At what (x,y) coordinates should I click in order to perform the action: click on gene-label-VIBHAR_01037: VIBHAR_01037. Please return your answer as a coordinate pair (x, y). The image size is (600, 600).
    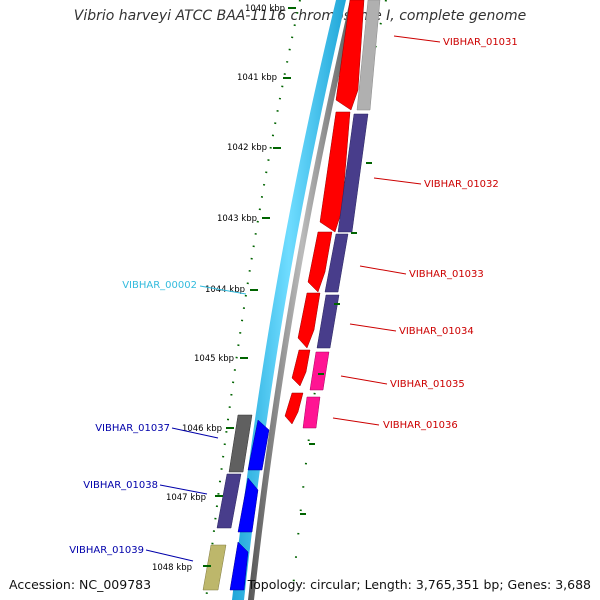
    Looking at the image, I should click on (157, 431).